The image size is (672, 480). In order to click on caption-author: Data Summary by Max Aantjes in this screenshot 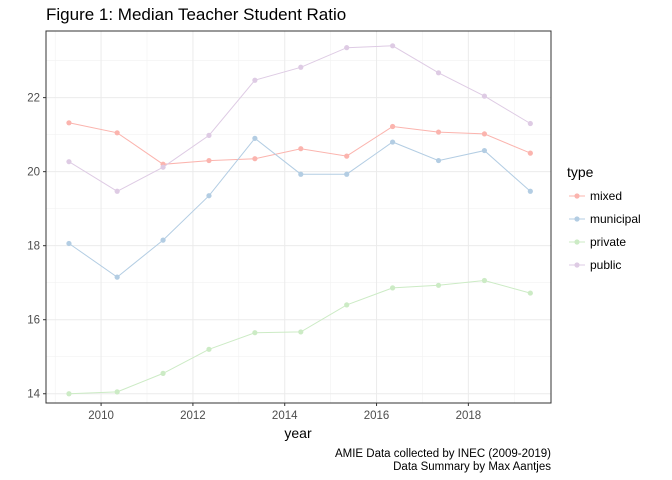, I will do `click(472, 467)`.